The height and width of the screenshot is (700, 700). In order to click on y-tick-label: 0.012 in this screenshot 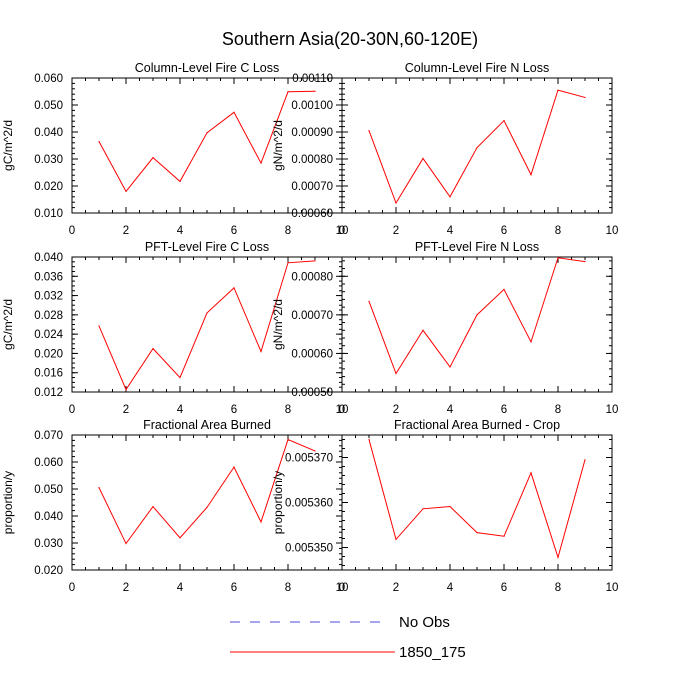, I will do `click(48, 393)`.